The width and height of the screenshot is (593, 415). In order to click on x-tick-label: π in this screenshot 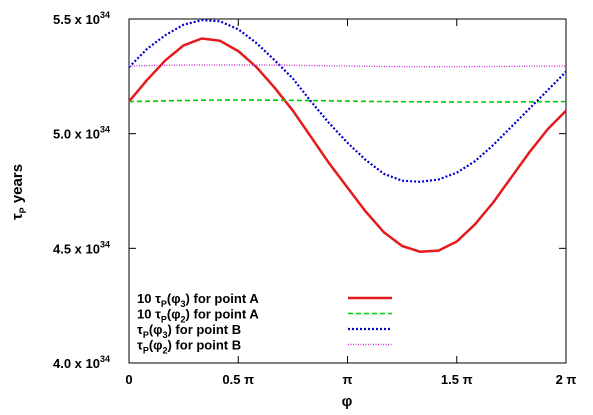, I will do `click(348, 379)`.